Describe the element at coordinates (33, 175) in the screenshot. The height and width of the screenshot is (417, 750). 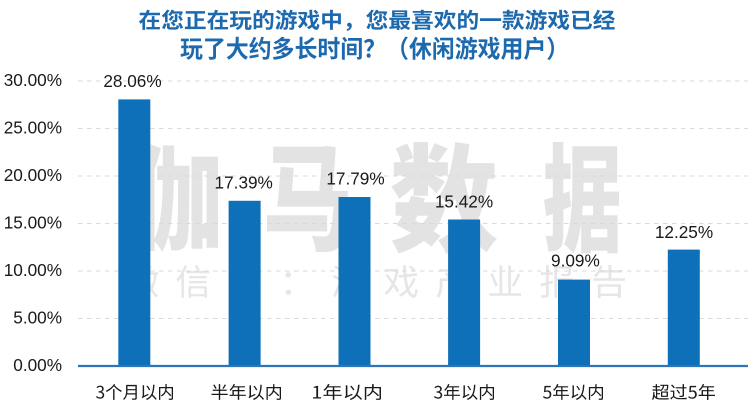
I see `svg-text: 20.00%` at that location.